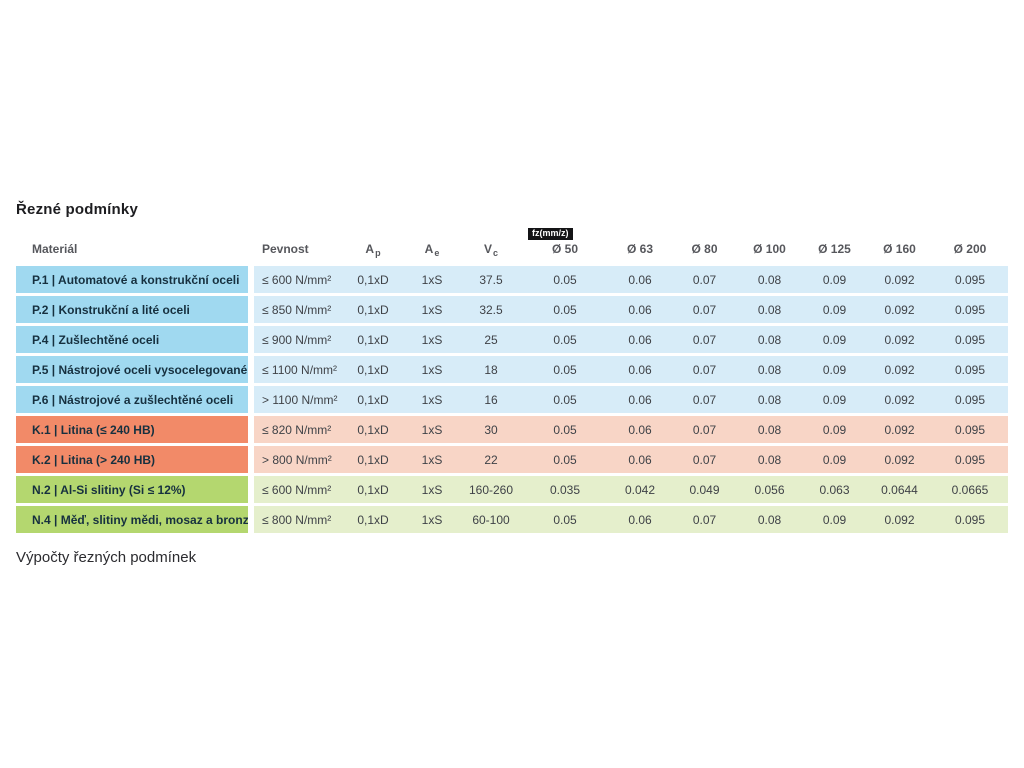 Image resolution: width=1024 pixels, height=768 pixels. I want to click on footer-text: Výpočty řezných podmínek, so click(106, 557).